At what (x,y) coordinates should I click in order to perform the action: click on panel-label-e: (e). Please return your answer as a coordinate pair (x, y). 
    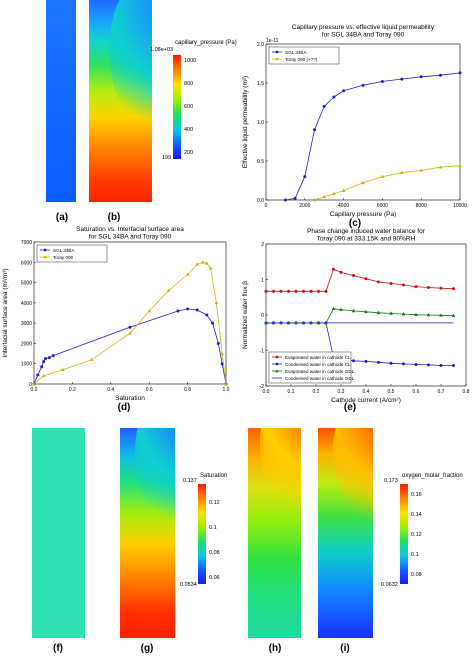
    Looking at the image, I should click on (350, 407).